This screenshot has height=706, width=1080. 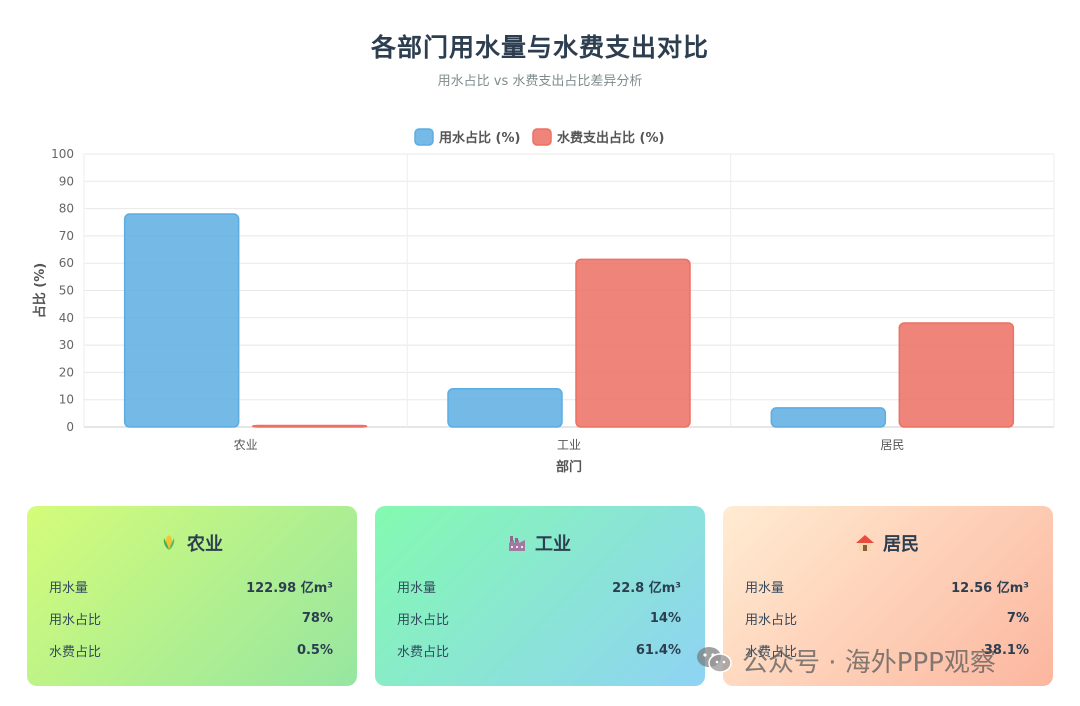 I want to click on wechat-icon, so click(x=714, y=660).